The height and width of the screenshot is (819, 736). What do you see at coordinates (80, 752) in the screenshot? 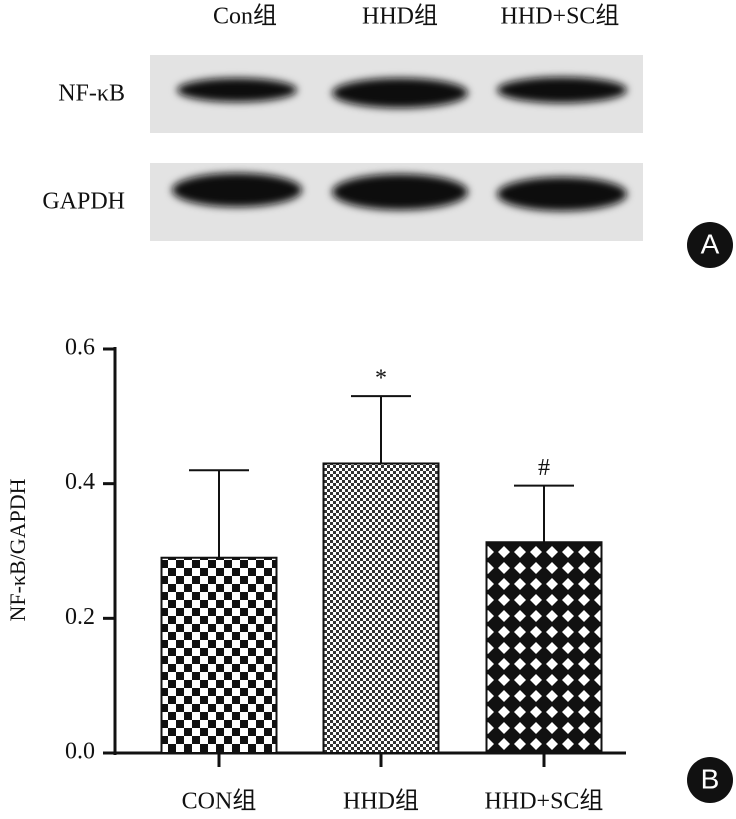
I see `y-tick-label: 0.0` at bounding box center [80, 752].